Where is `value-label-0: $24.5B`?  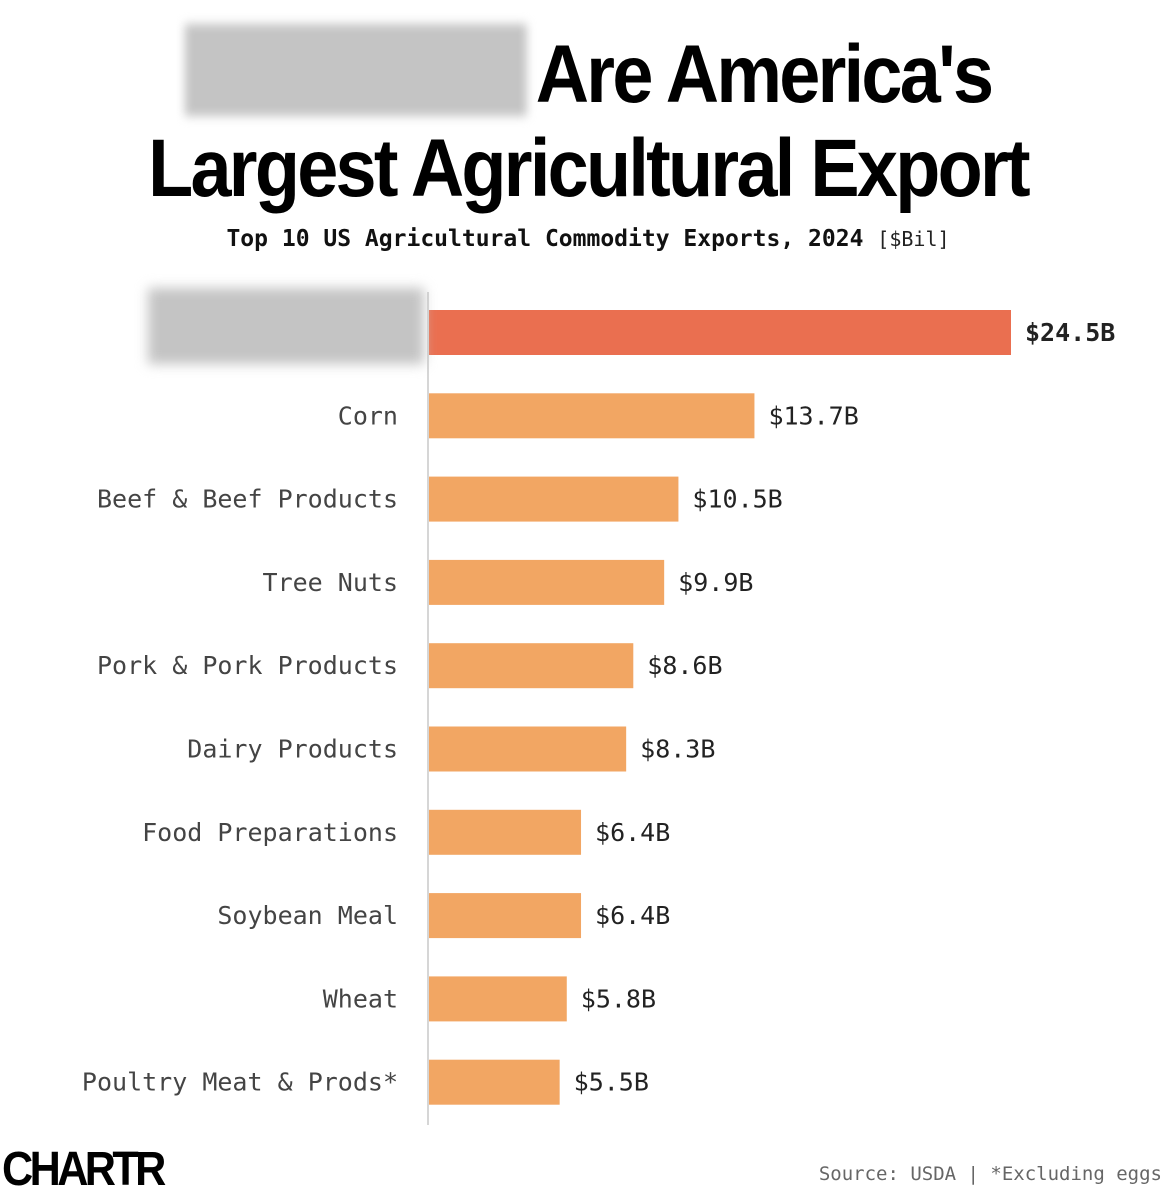
value-label-0: $24.5B is located at coordinates (1070, 332).